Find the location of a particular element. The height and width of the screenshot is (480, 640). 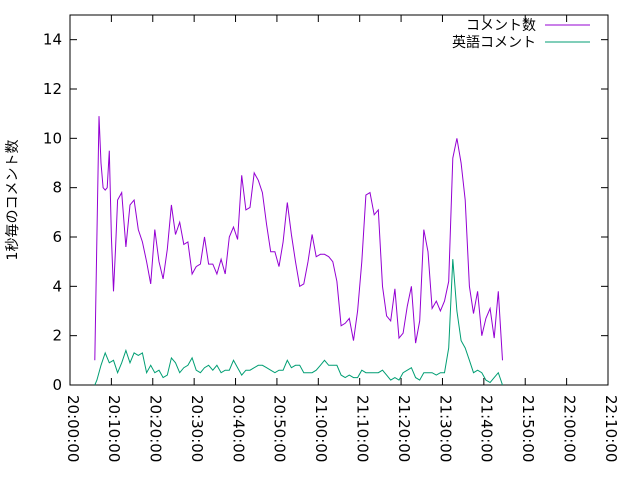

x-tick-label: 20:30:00 is located at coordinates (197, 428).